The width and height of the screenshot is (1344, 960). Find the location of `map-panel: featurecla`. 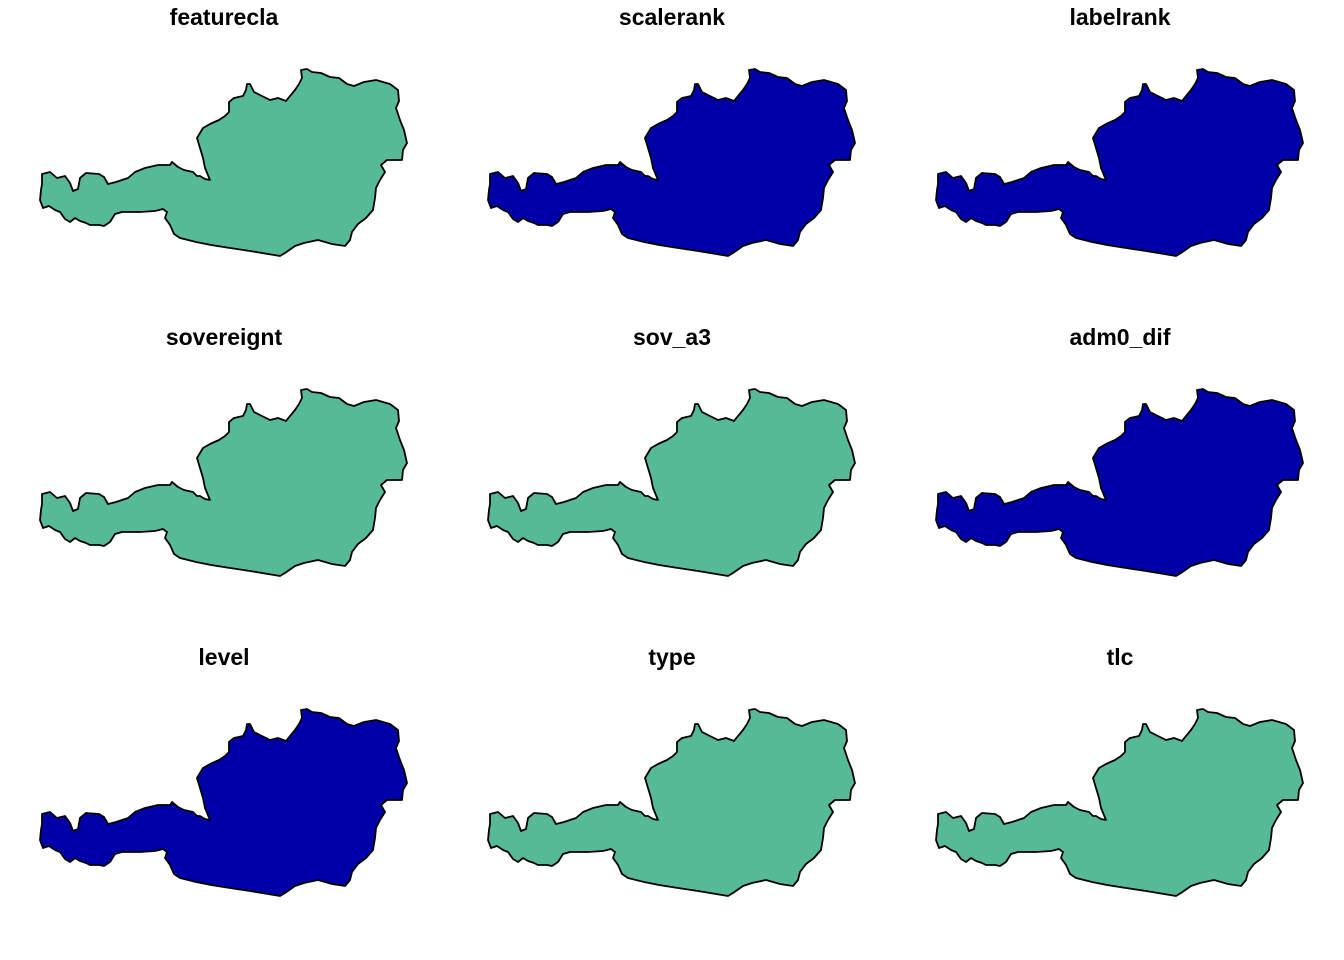

map-panel: featurecla is located at coordinates (224, 160).